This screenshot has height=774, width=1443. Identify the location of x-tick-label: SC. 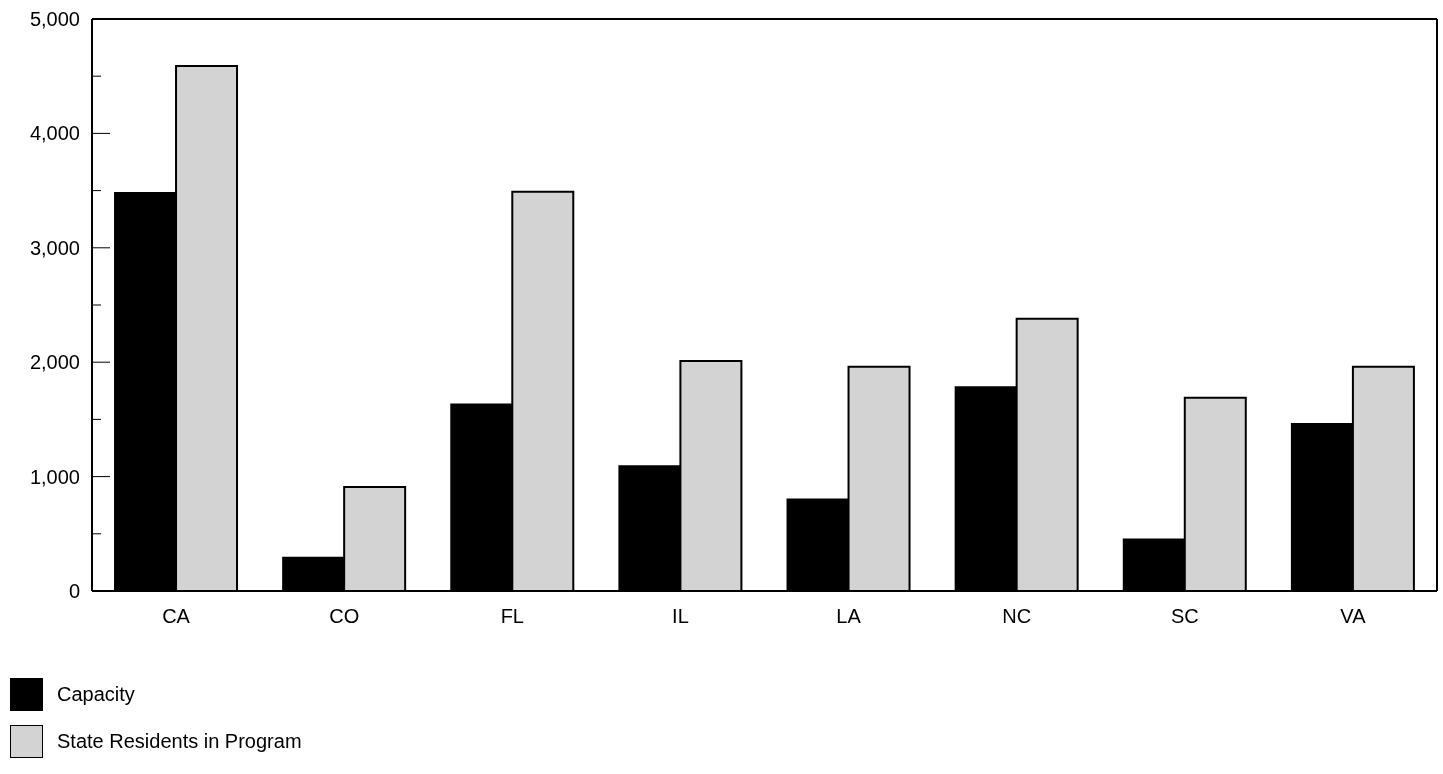
(1184, 616).